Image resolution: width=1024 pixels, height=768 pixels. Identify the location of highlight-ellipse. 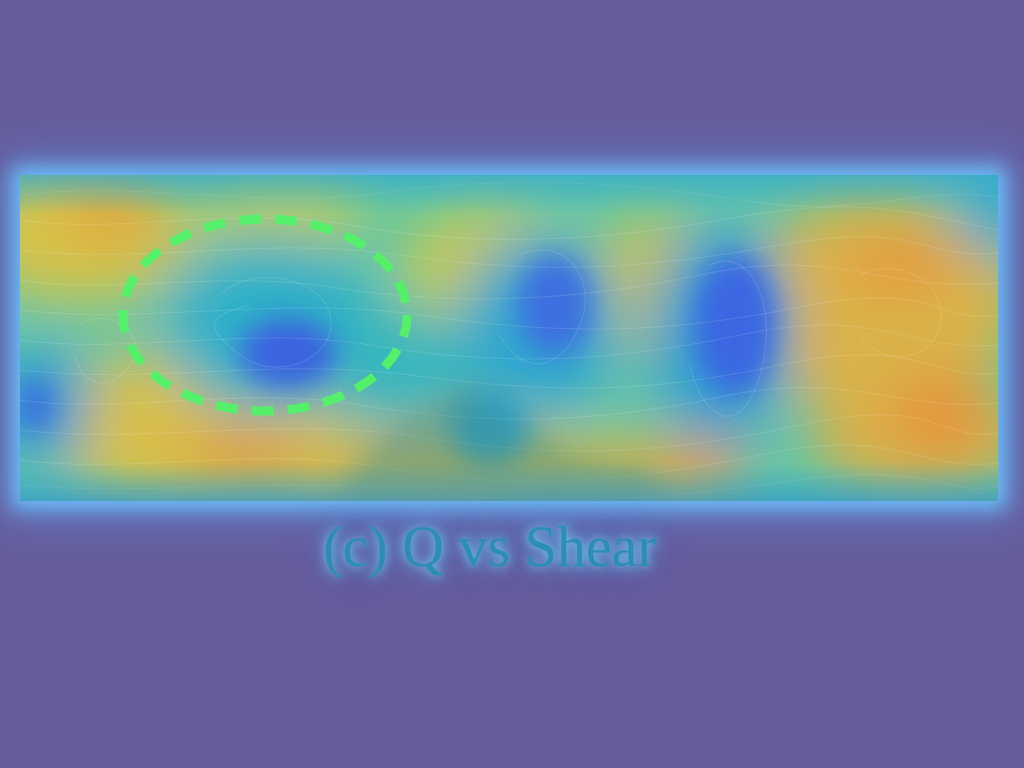
(265, 315).